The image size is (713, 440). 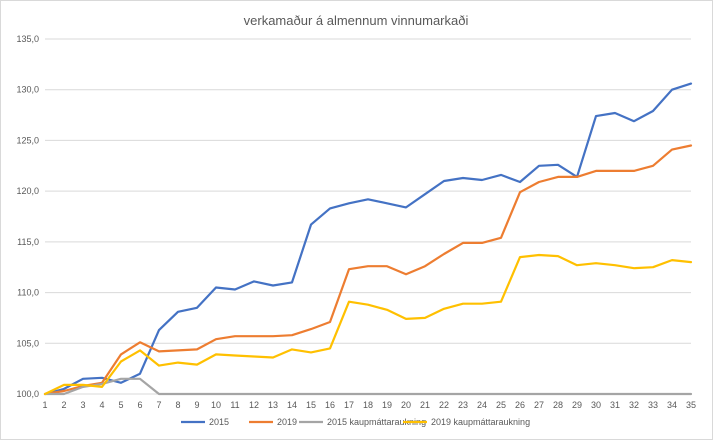 I want to click on x-tick-label: 31, so click(x=615, y=405).